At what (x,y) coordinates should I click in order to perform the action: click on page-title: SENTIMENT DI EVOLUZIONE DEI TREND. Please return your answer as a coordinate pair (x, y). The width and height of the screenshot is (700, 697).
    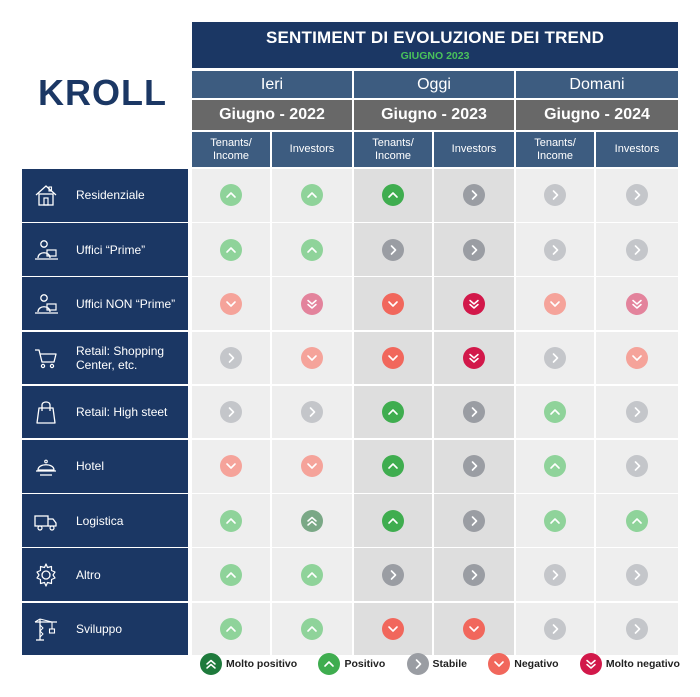
    Looking at the image, I should click on (435, 37).